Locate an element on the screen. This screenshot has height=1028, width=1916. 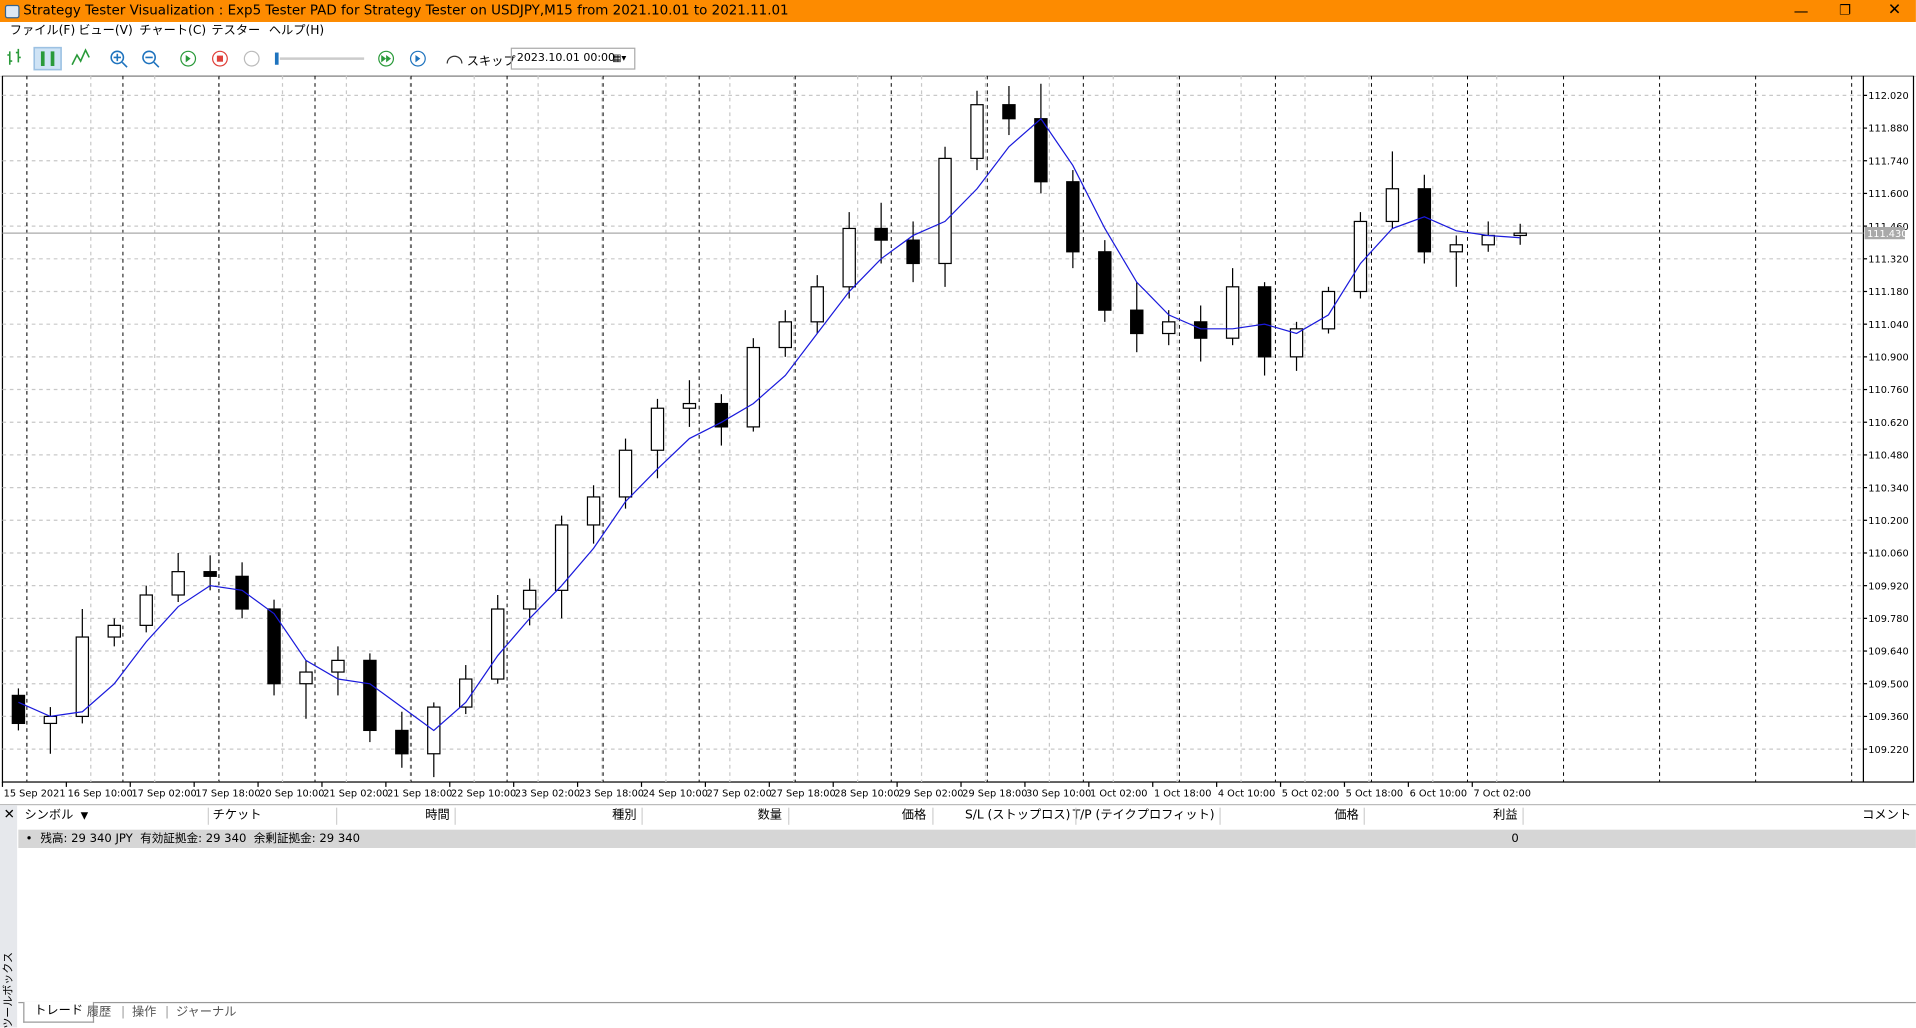
speed-slider is located at coordinates (276, 58).